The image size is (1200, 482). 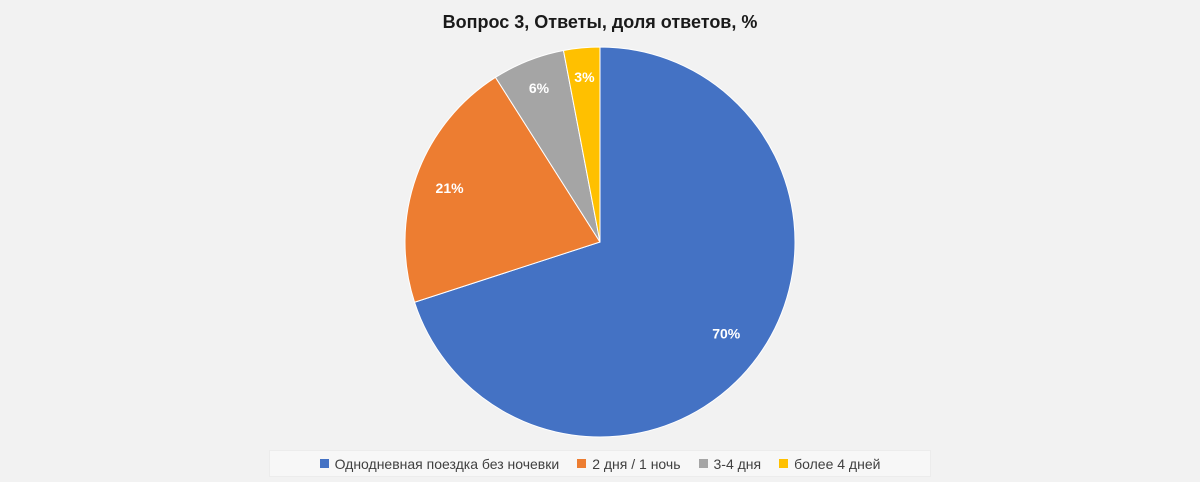 I want to click on legend-item-two-days: 2 дня / 1 ночь, so click(x=629, y=463).